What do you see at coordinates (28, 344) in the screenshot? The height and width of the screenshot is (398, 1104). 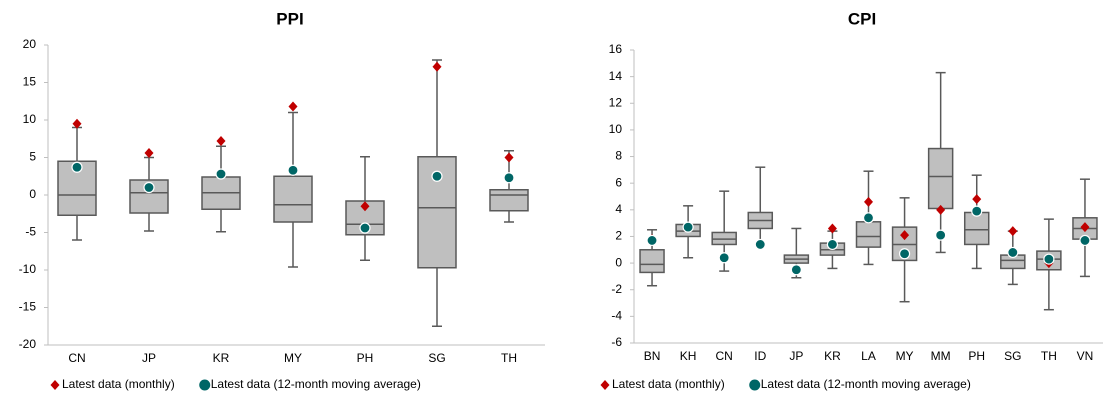 I see `y-tick-label: -20` at bounding box center [28, 344].